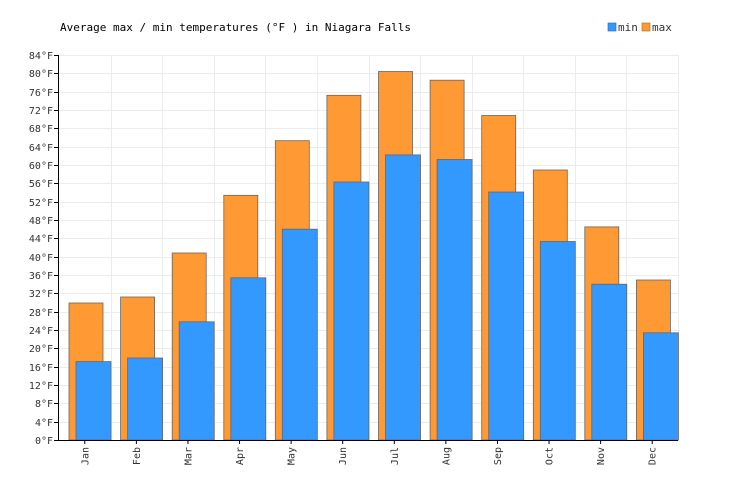 The image size is (736, 500). Describe the element at coordinates (369, 452) in the screenshot. I see `x-axis-ticks: Jan Feb Mar Apr May Jun Jul Aug Sep Oct Nov Dec` at that location.